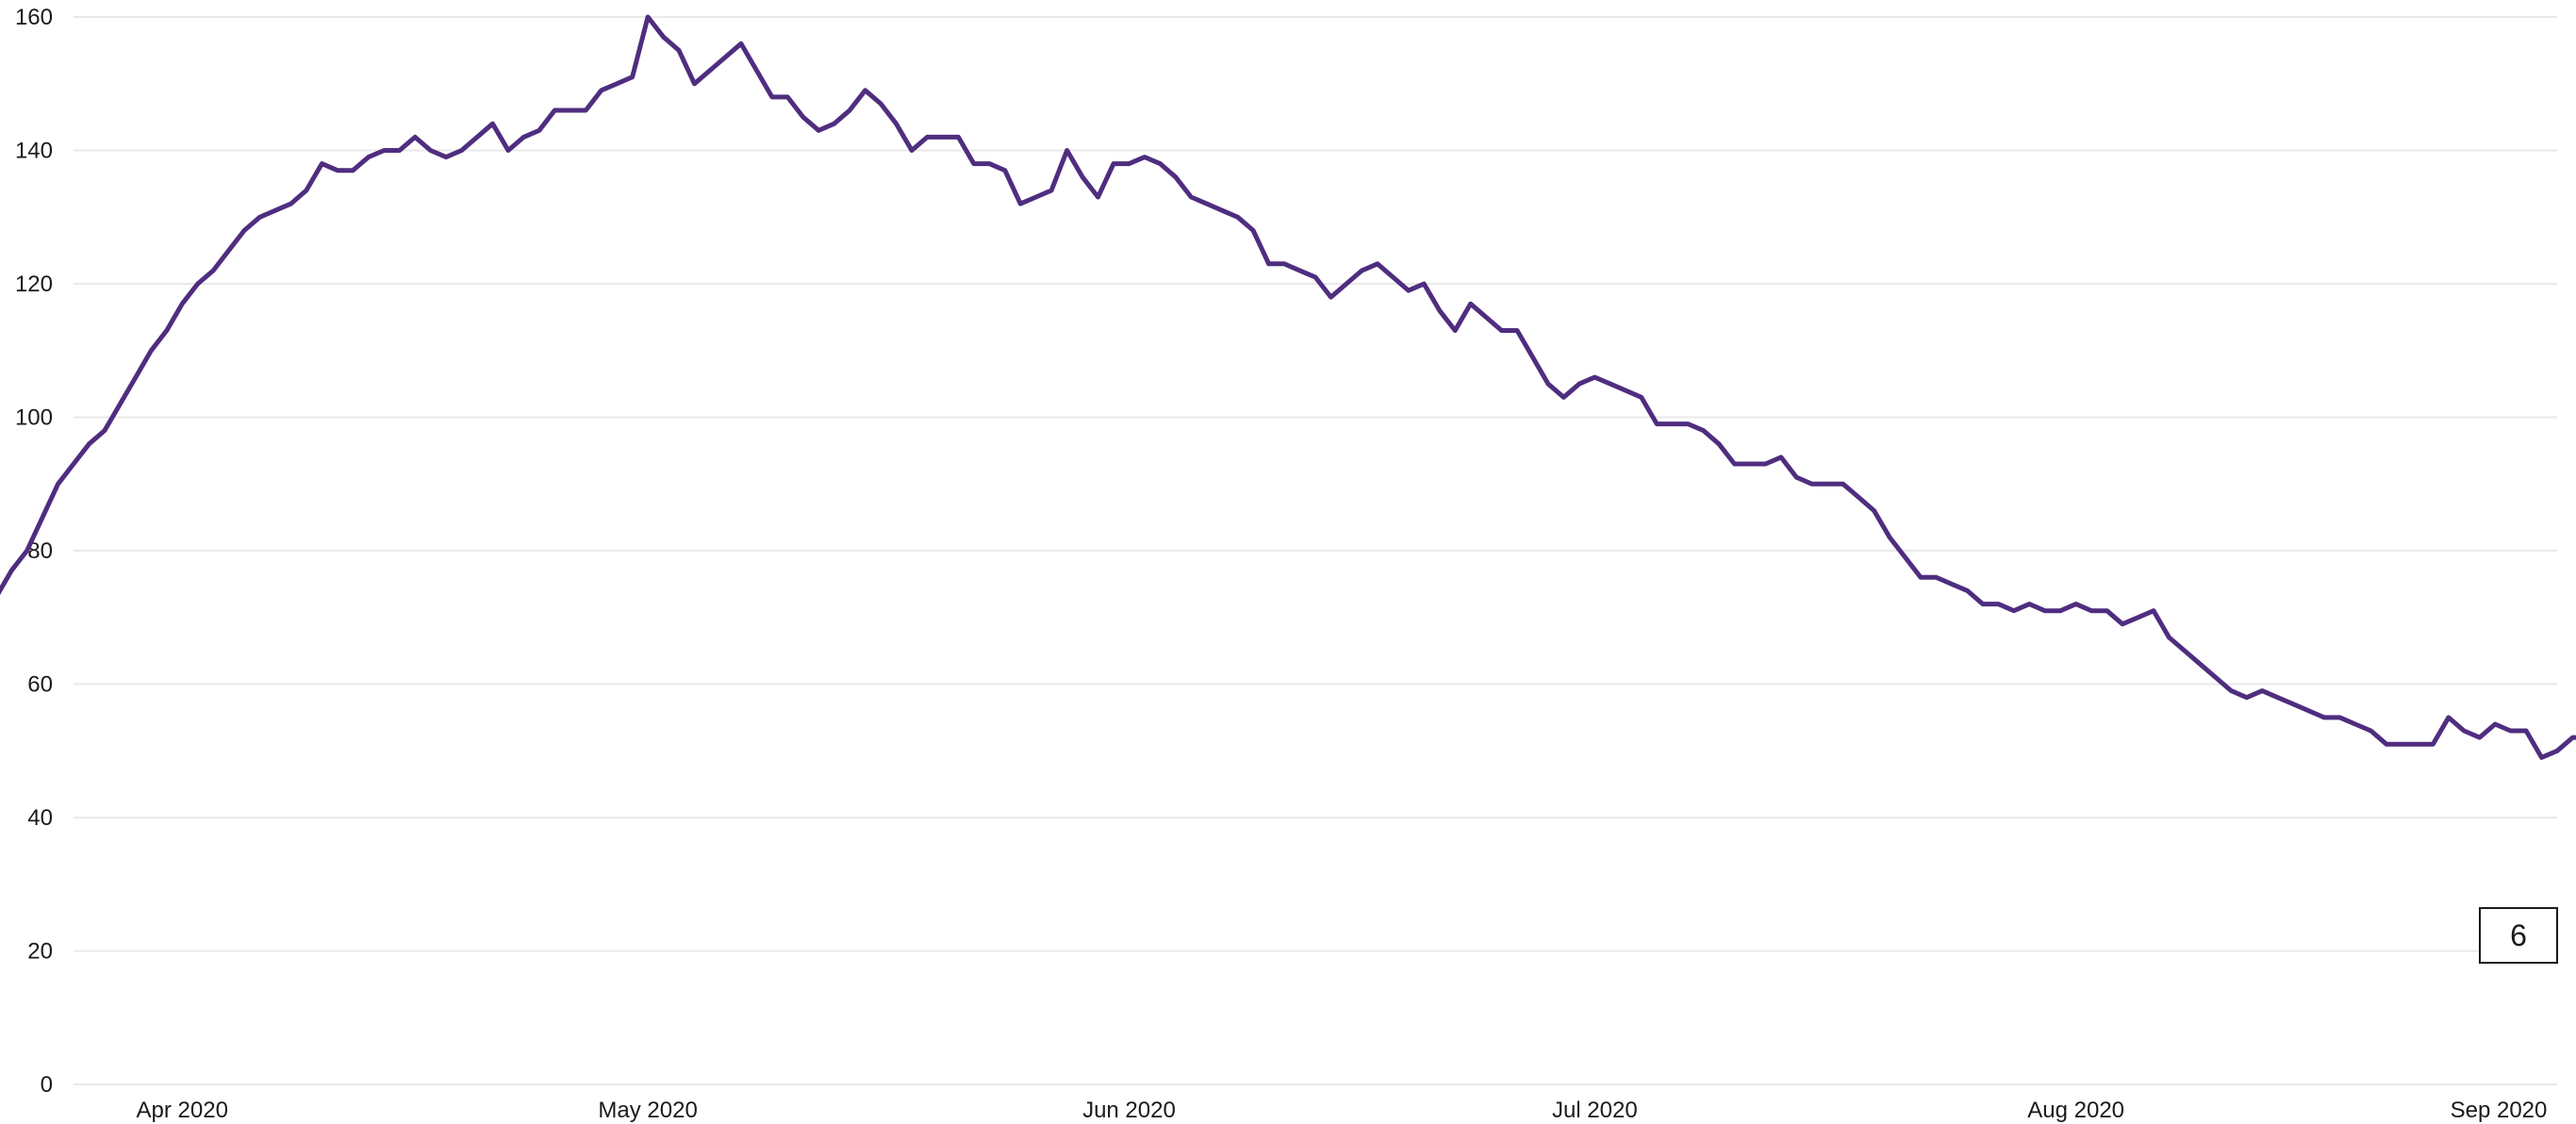  I want to click on y-tick-label: 40, so click(40, 818).